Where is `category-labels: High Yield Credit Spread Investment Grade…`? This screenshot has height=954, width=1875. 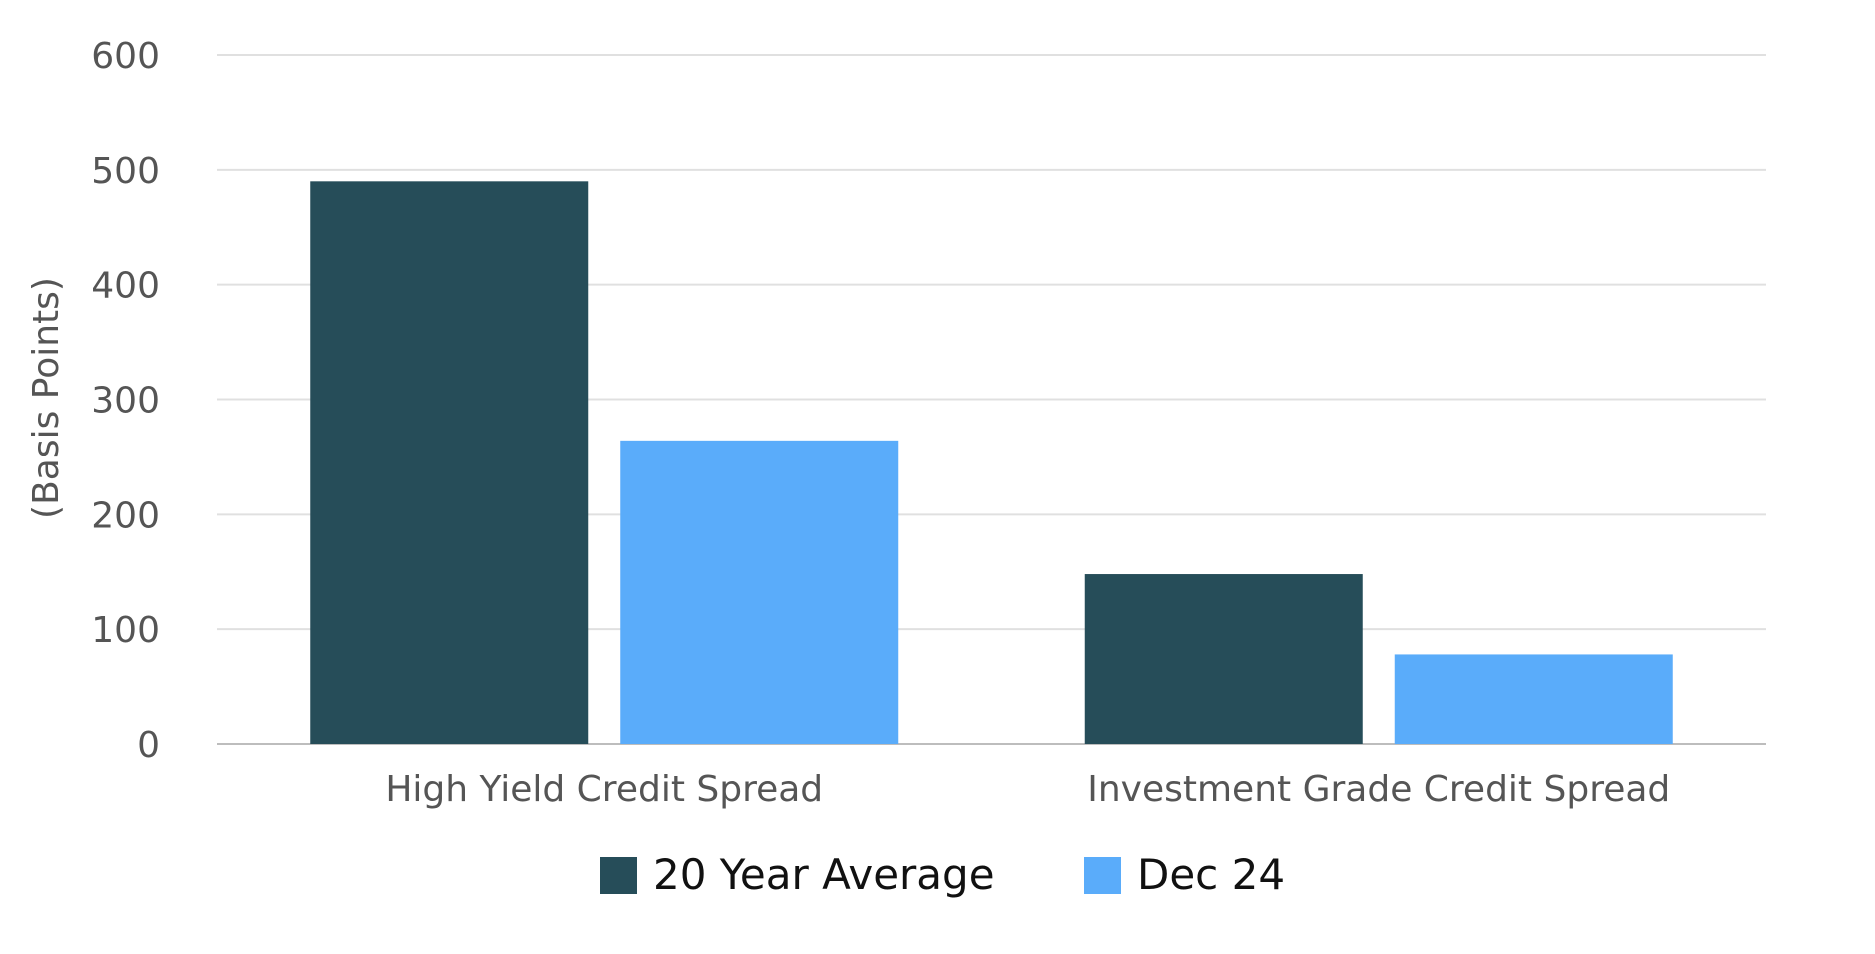
category-labels: High Yield Credit Spread Investment Grade… is located at coordinates (1027, 789).